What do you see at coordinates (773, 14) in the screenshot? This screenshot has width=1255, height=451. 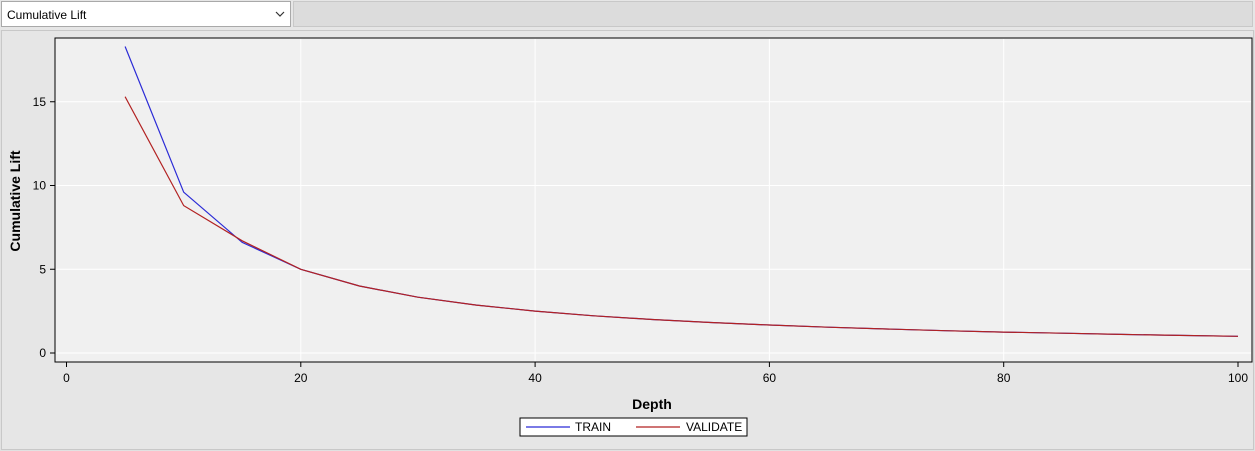 I see `toolbar-background` at bounding box center [773, 14].